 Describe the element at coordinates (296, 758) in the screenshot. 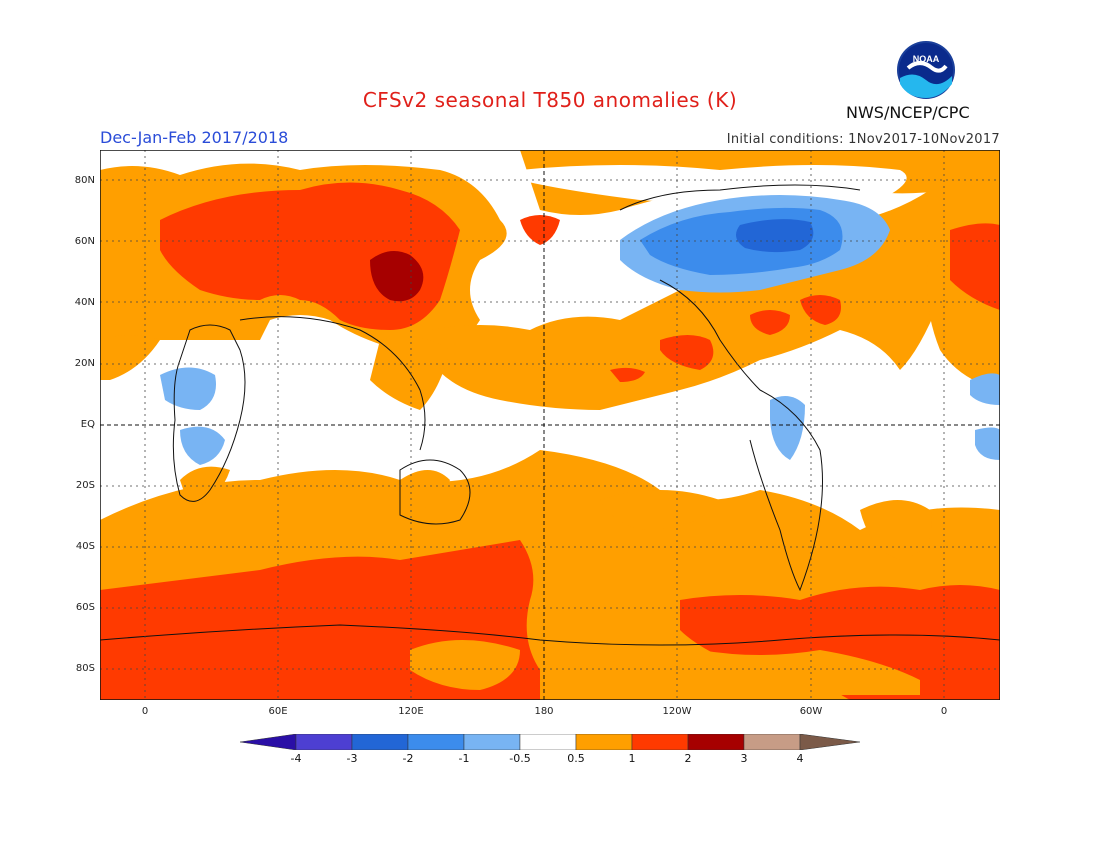

I see `colorbar-tick-m4: -4` at that location.